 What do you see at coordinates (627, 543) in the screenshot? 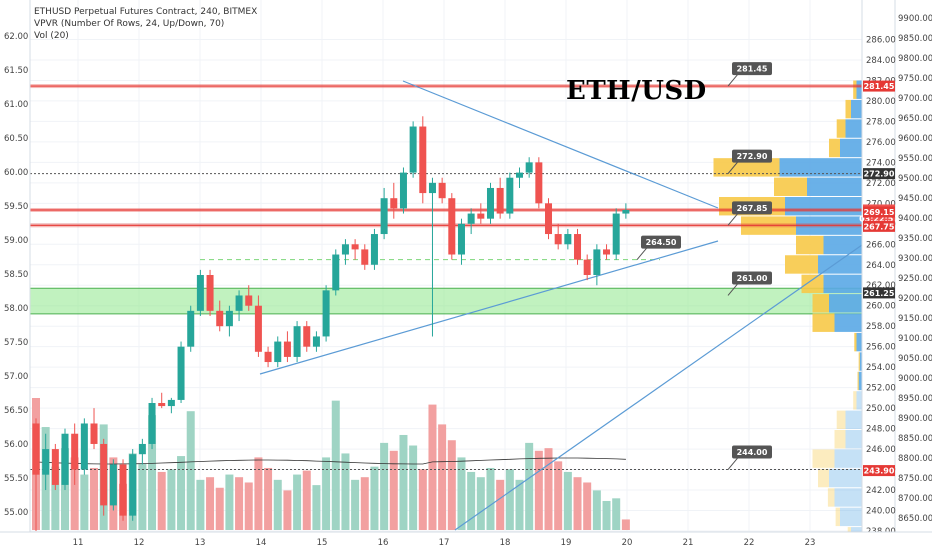
I see `time-axis-tick: 20` at bounding box center [627, 543].